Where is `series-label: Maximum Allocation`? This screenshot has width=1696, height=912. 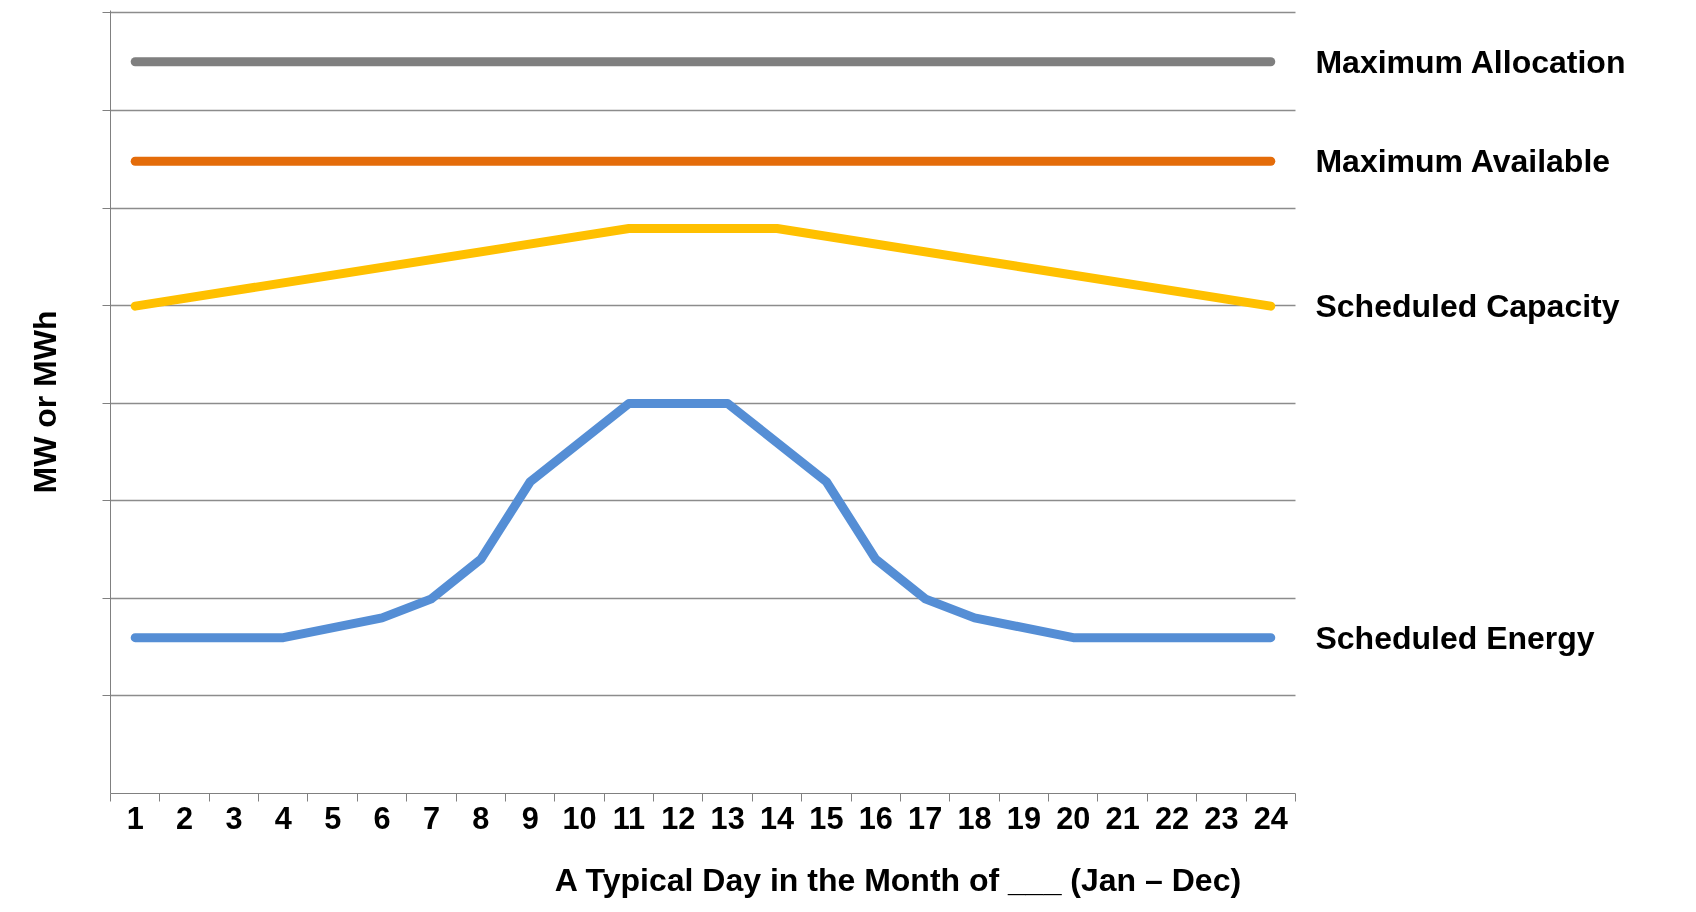 series-label: Maximum Allocation is located at coordinates (1470, 61).